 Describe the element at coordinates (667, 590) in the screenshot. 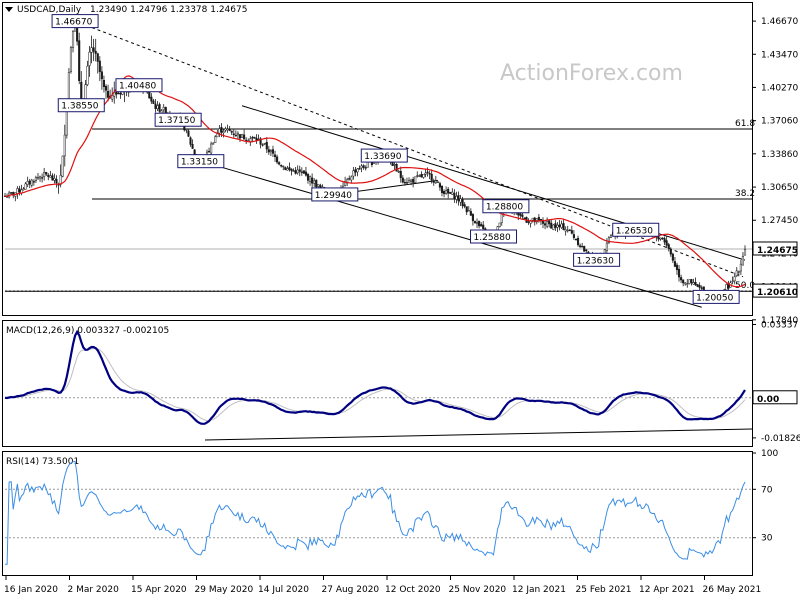

I see `x-tick-label: 12 Apr 2021` at that location.